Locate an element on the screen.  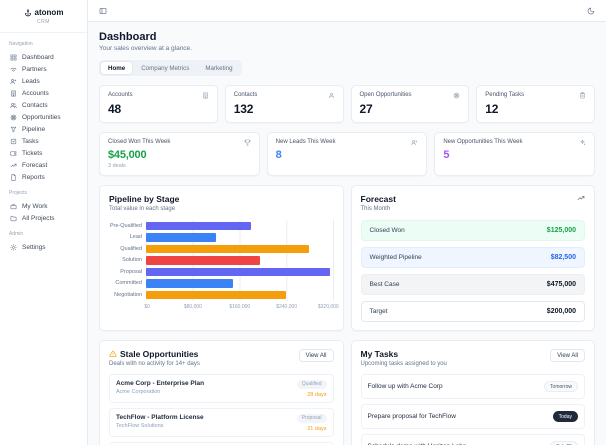
stat-label: Contacts is located at coordinates (245, 95).